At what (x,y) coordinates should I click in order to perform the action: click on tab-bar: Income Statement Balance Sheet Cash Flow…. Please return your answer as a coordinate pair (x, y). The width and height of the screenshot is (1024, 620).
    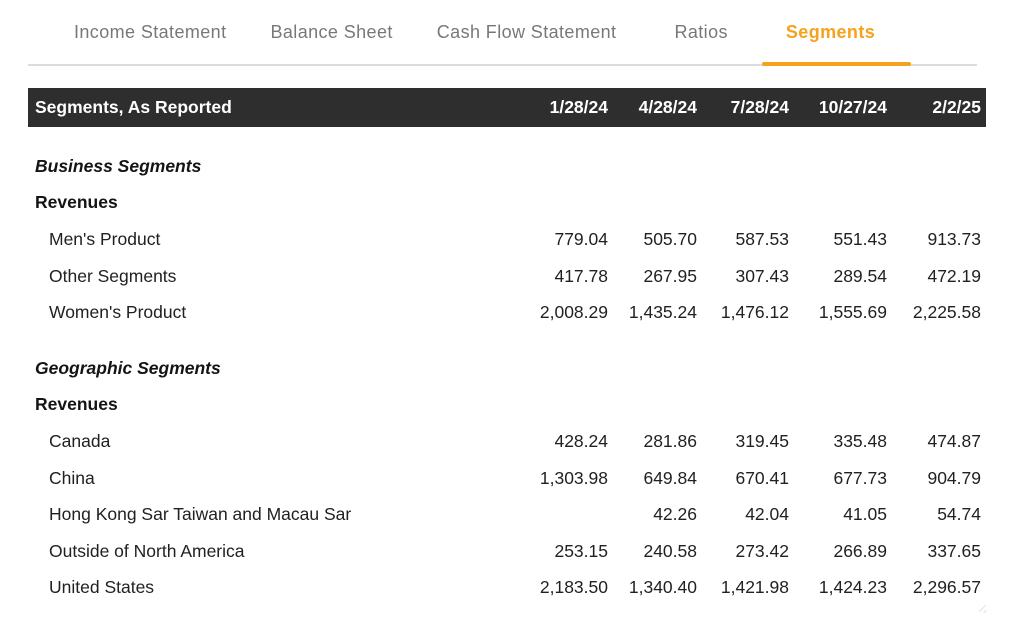
    Looking at the image, I should click on (502, 33).